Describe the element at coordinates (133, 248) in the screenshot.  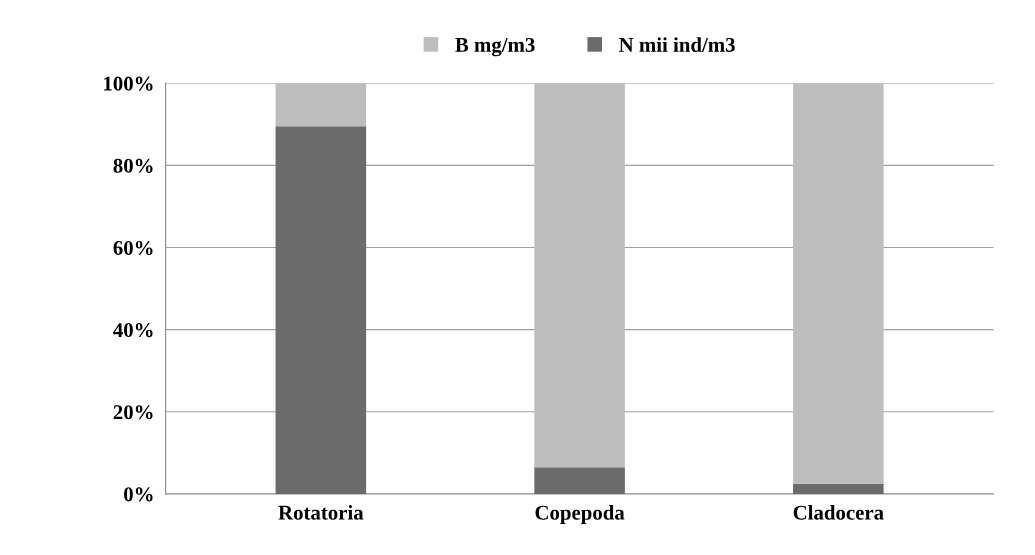
I see `y-tick-label: 60%` at that location.